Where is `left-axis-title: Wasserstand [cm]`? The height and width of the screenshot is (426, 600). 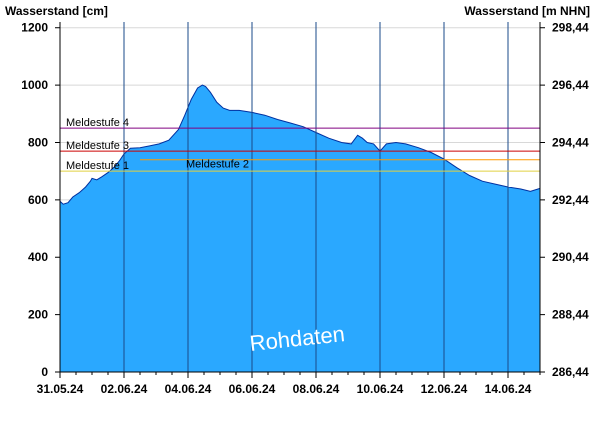
left-axis-title: Wasserstand [cm] is located at coordinates (56, 11).